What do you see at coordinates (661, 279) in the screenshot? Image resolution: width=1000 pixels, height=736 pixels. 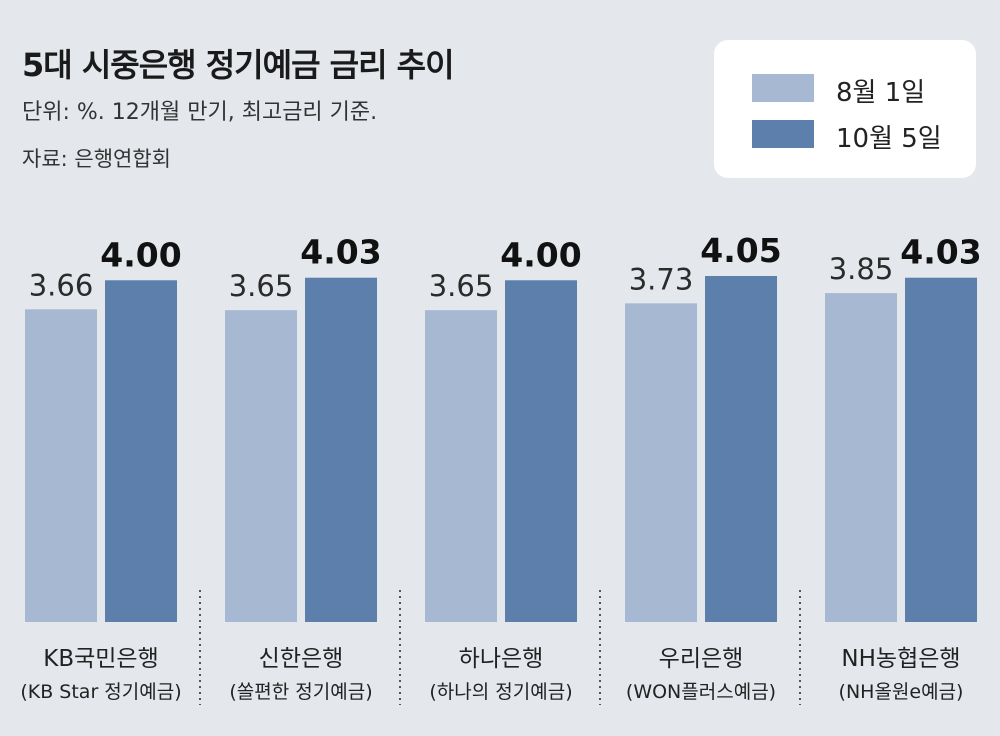 I see `value-label-aug1-4: 3.73` at bounding box center [661, 279].